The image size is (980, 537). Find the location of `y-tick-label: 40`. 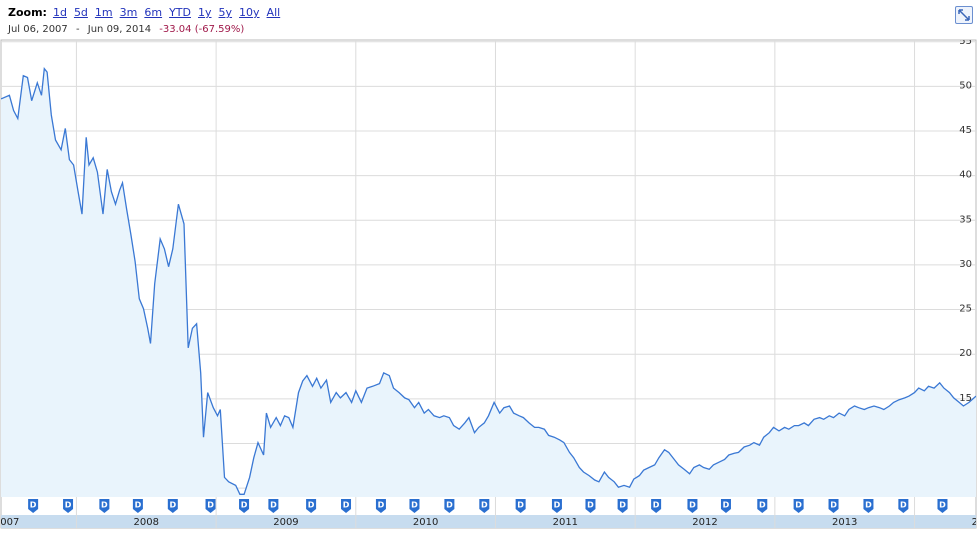

y-tick-label: 40 is located at coordinates (965, 175).